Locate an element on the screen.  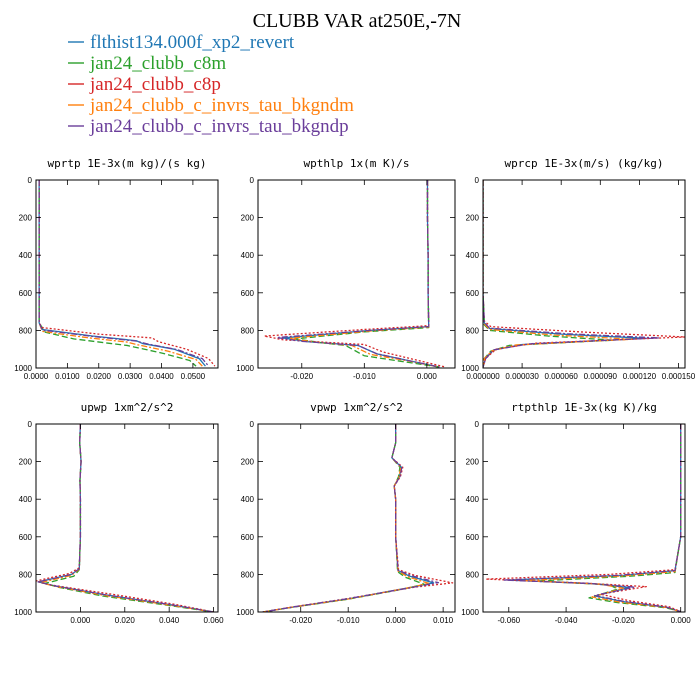
figure-title: CLUBB VAR at250E,-7N is located at coordinates (357, 21).